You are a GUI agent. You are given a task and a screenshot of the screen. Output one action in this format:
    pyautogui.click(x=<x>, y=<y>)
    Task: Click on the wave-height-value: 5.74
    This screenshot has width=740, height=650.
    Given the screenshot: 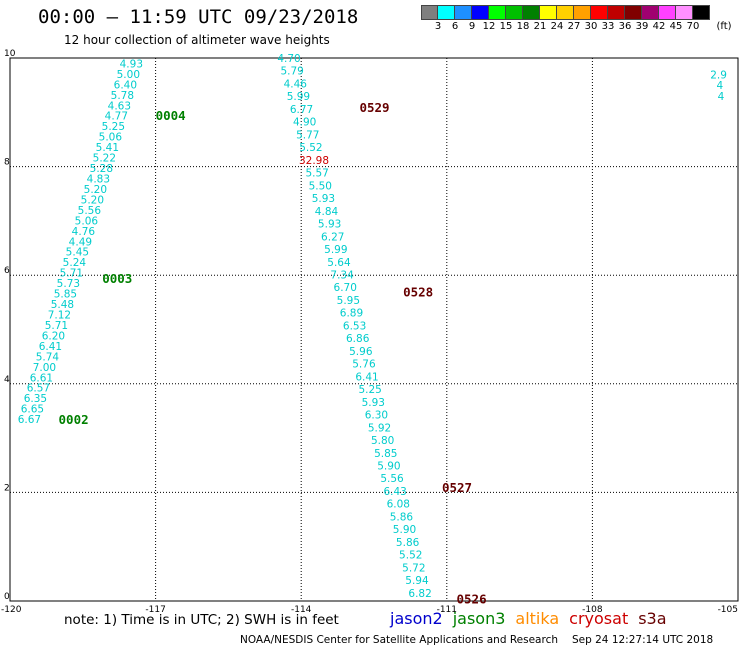 What is the action you would take?
    pyautogui.click(x=48, y=357)
    